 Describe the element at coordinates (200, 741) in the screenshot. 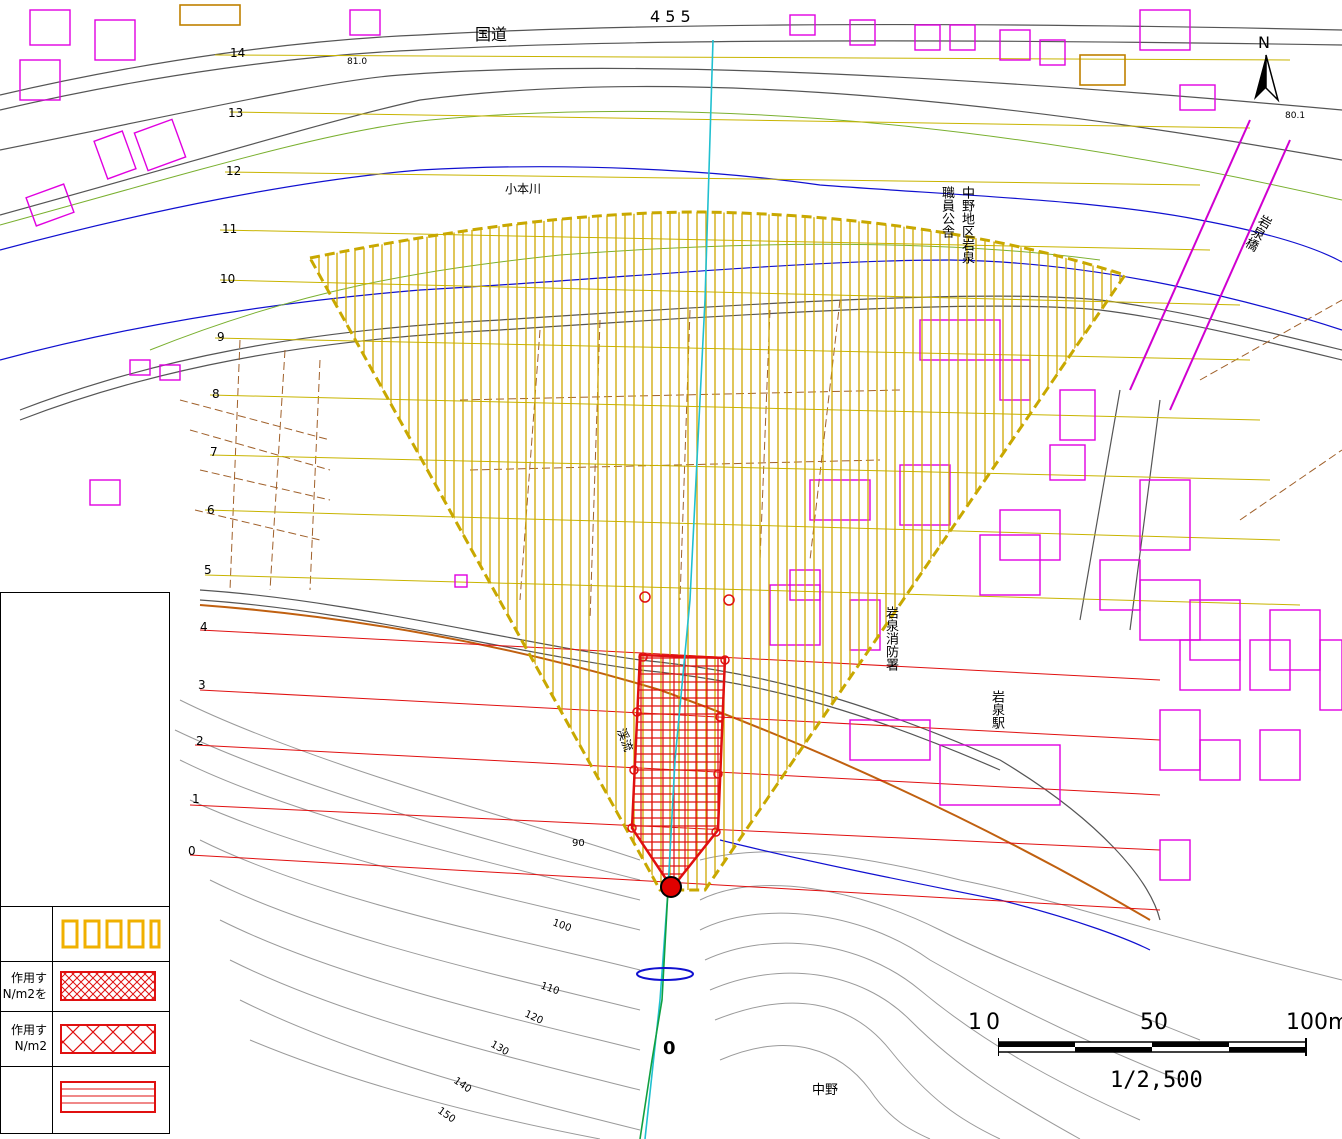

I see `section-number: 2` at that location.